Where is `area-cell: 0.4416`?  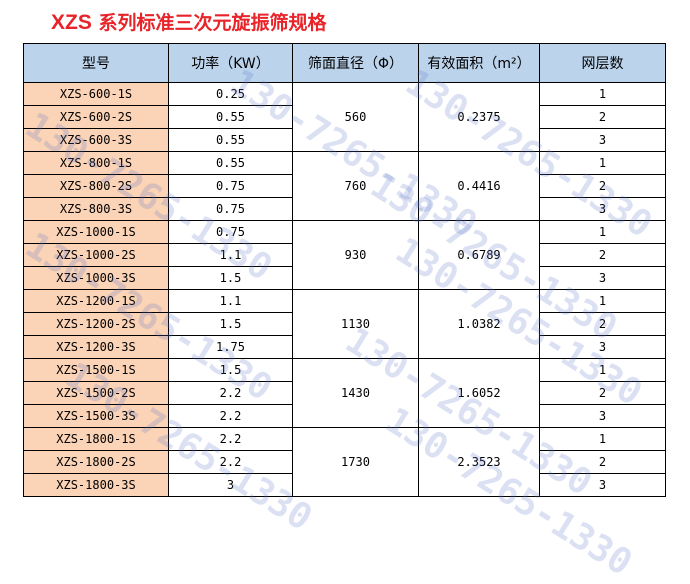
area-cell: 0.4416 is located at coordinates (479, 186).